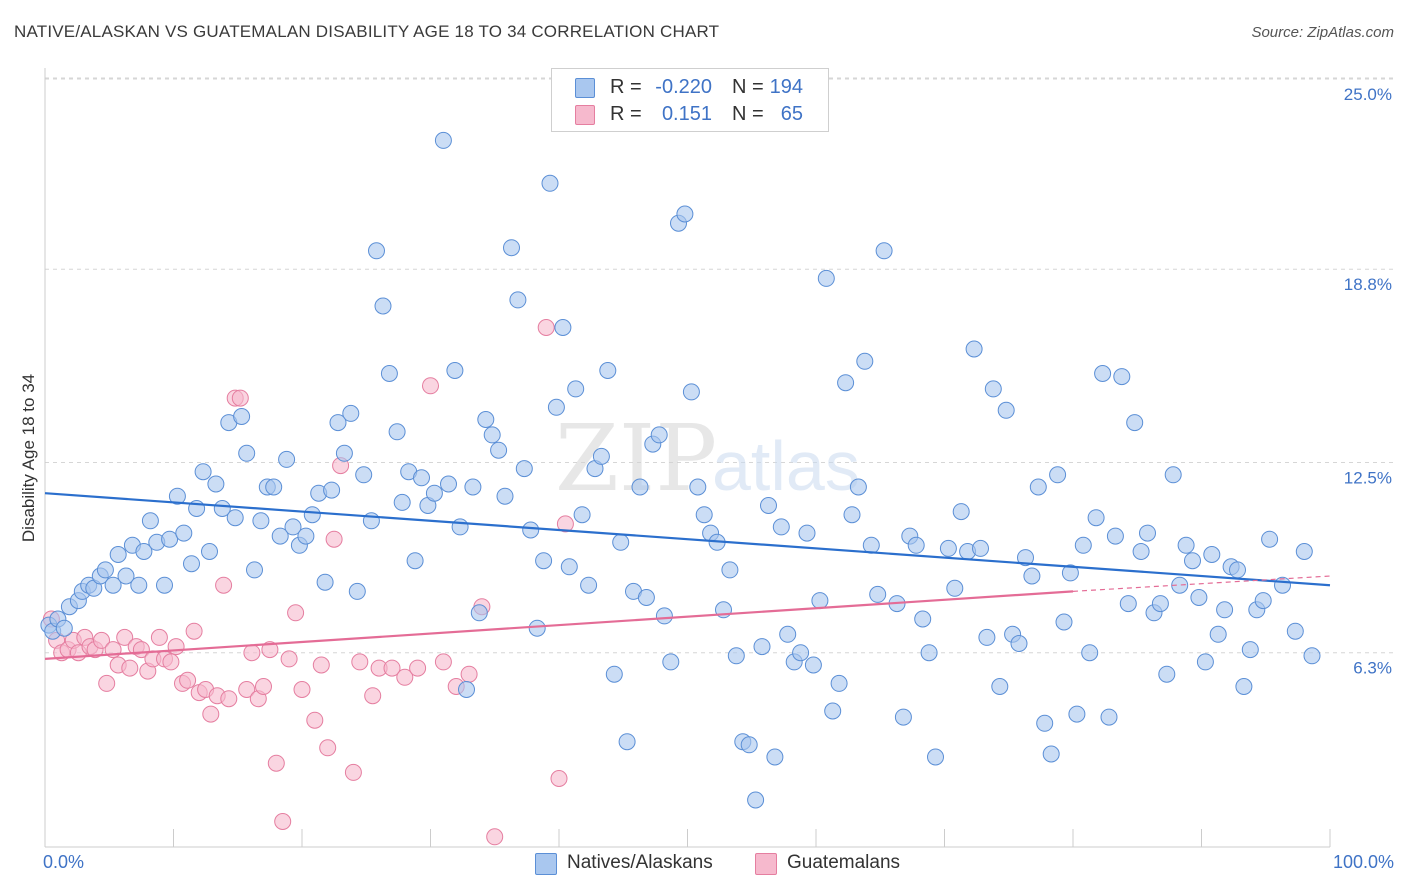 This screenshot has height=892, width=1406. I want to click on natives-legend-swatch, so click(546, 864).